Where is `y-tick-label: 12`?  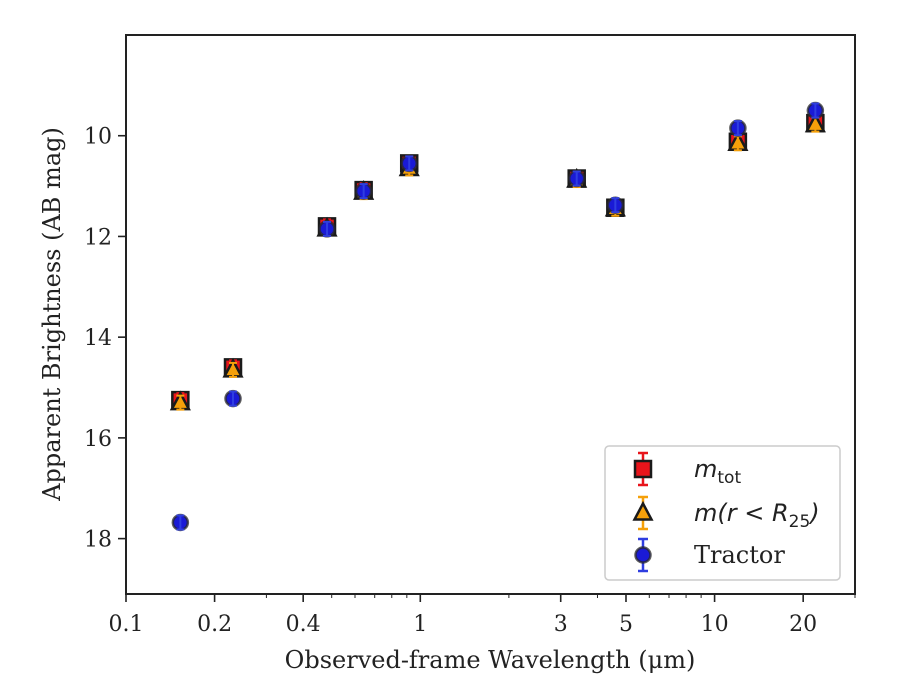 y-tick-label: 12 is located at coordinates (98, 237).